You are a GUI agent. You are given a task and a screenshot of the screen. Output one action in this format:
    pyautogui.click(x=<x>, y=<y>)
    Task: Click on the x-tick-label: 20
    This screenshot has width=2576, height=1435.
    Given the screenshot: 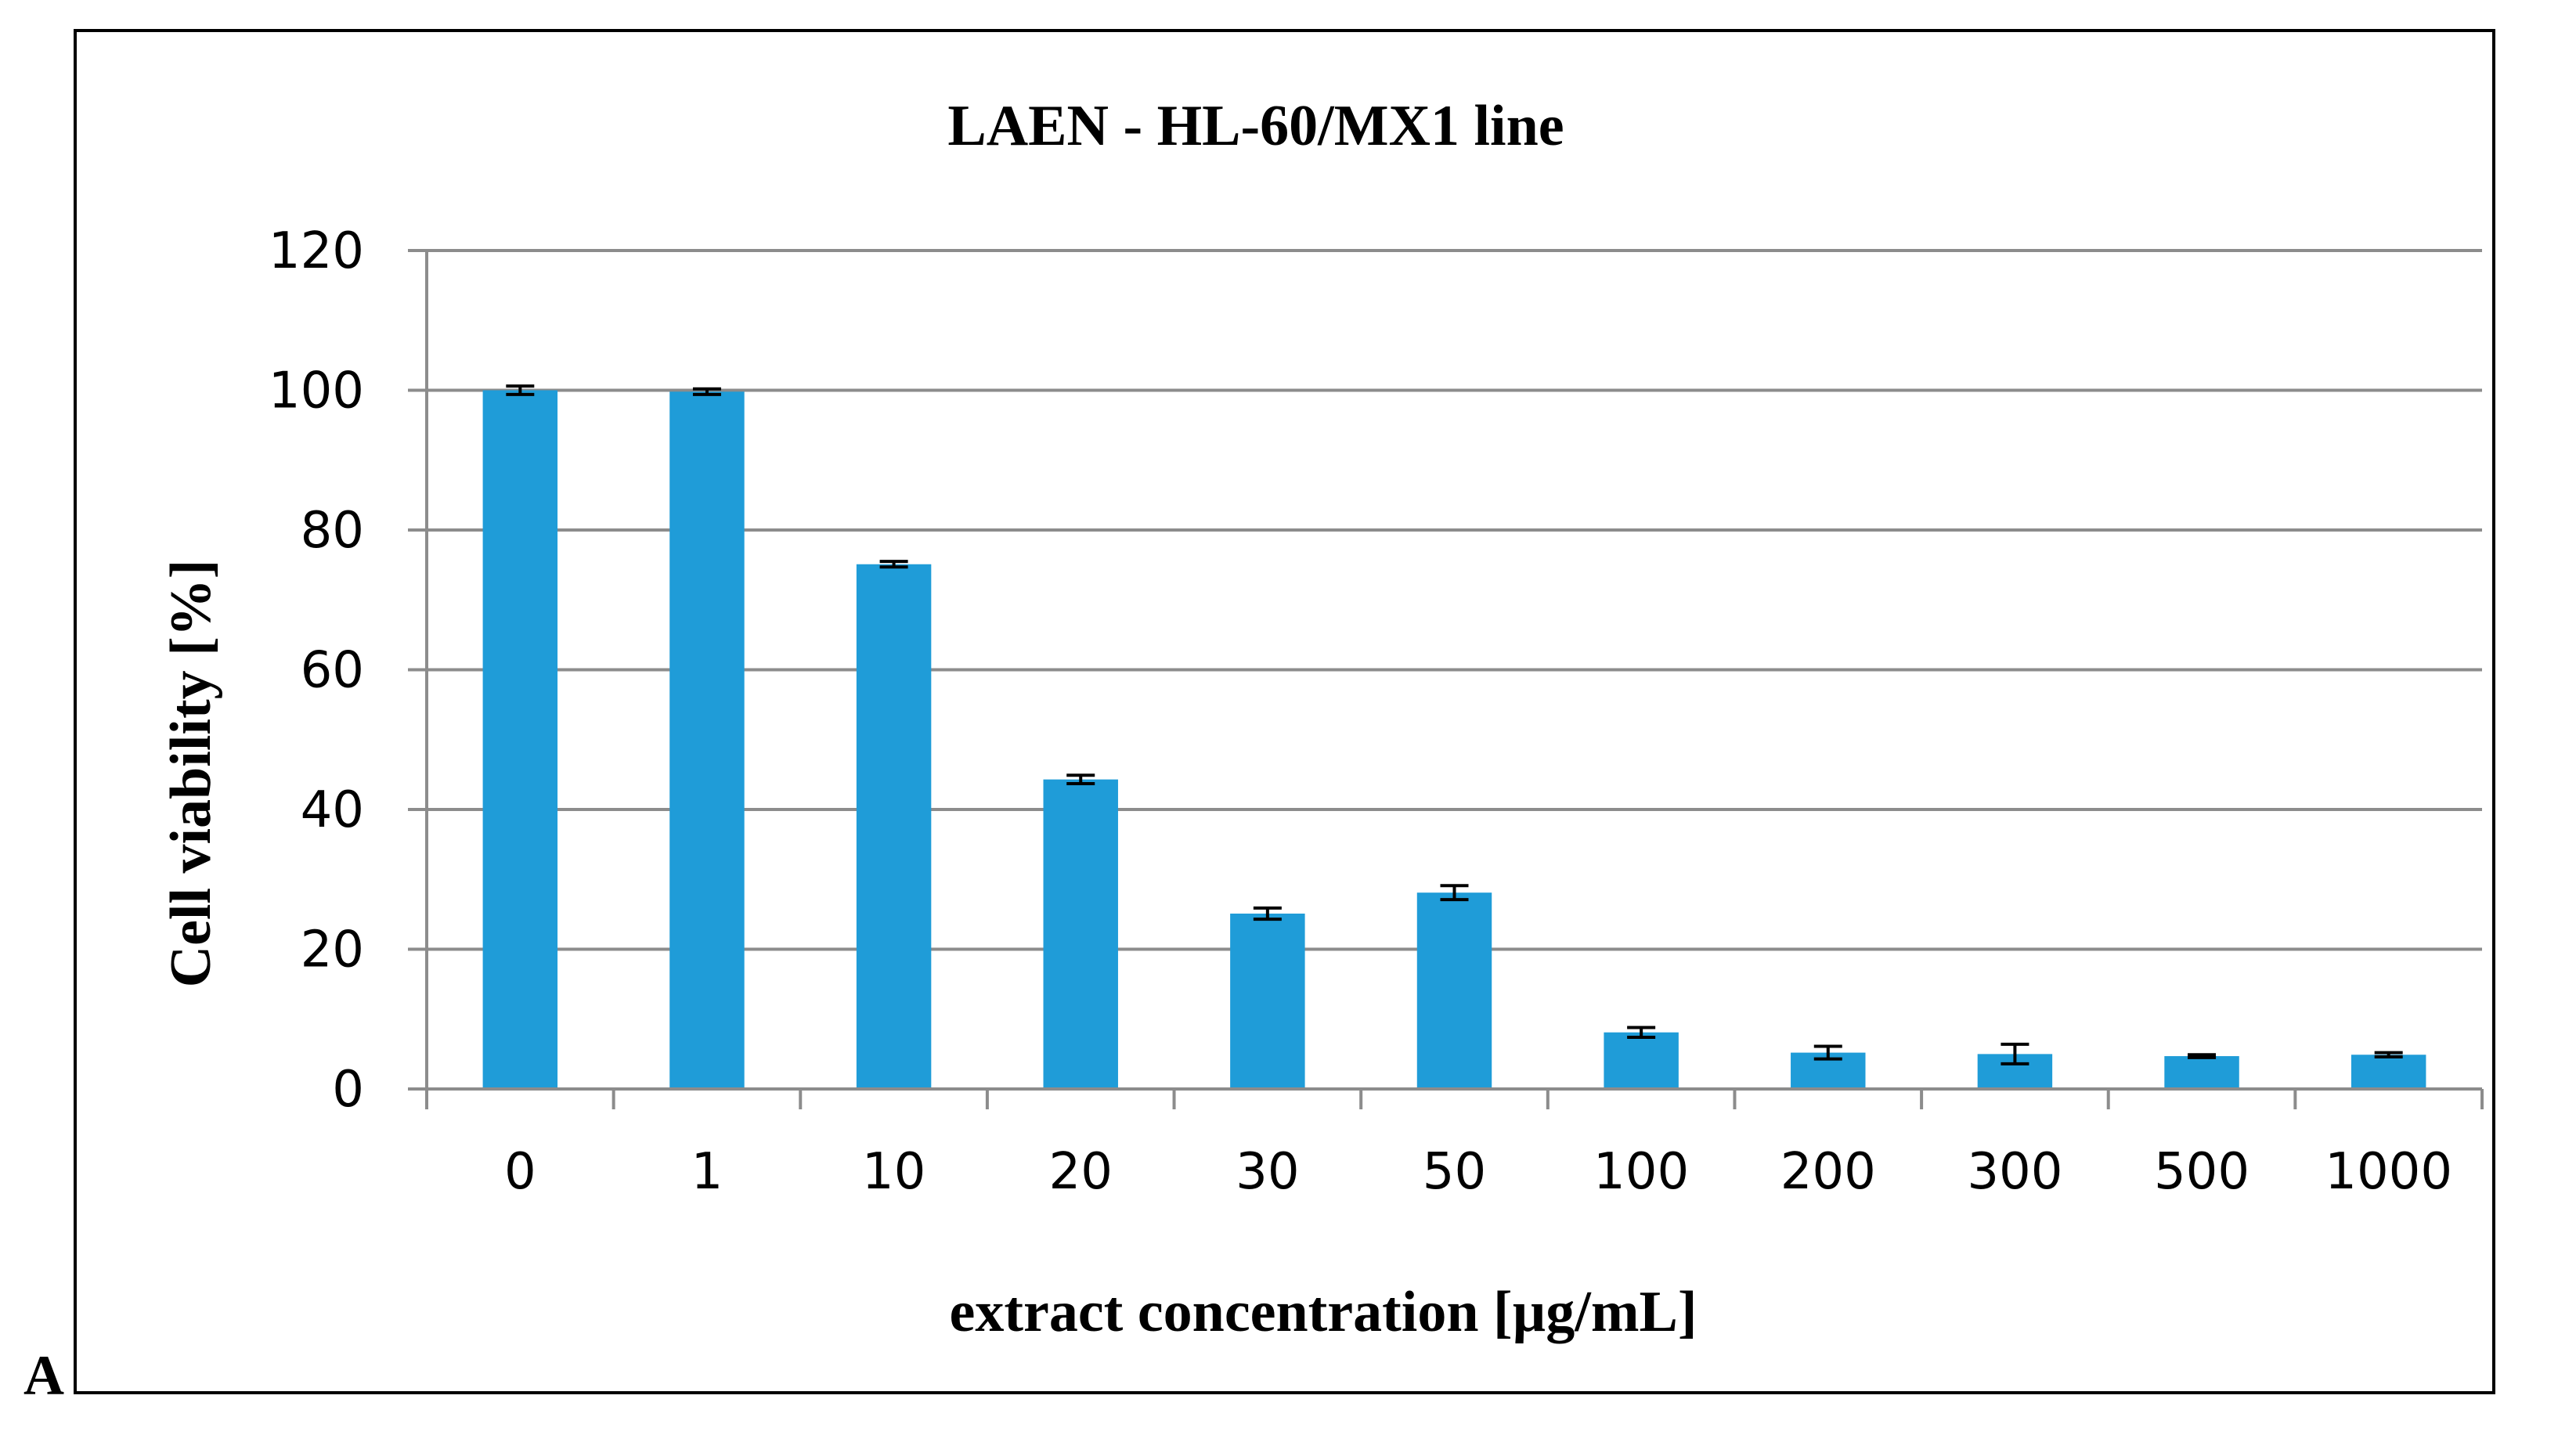 What is the action you would take?
    pyautogui.click(x=1081, y=1172)
    